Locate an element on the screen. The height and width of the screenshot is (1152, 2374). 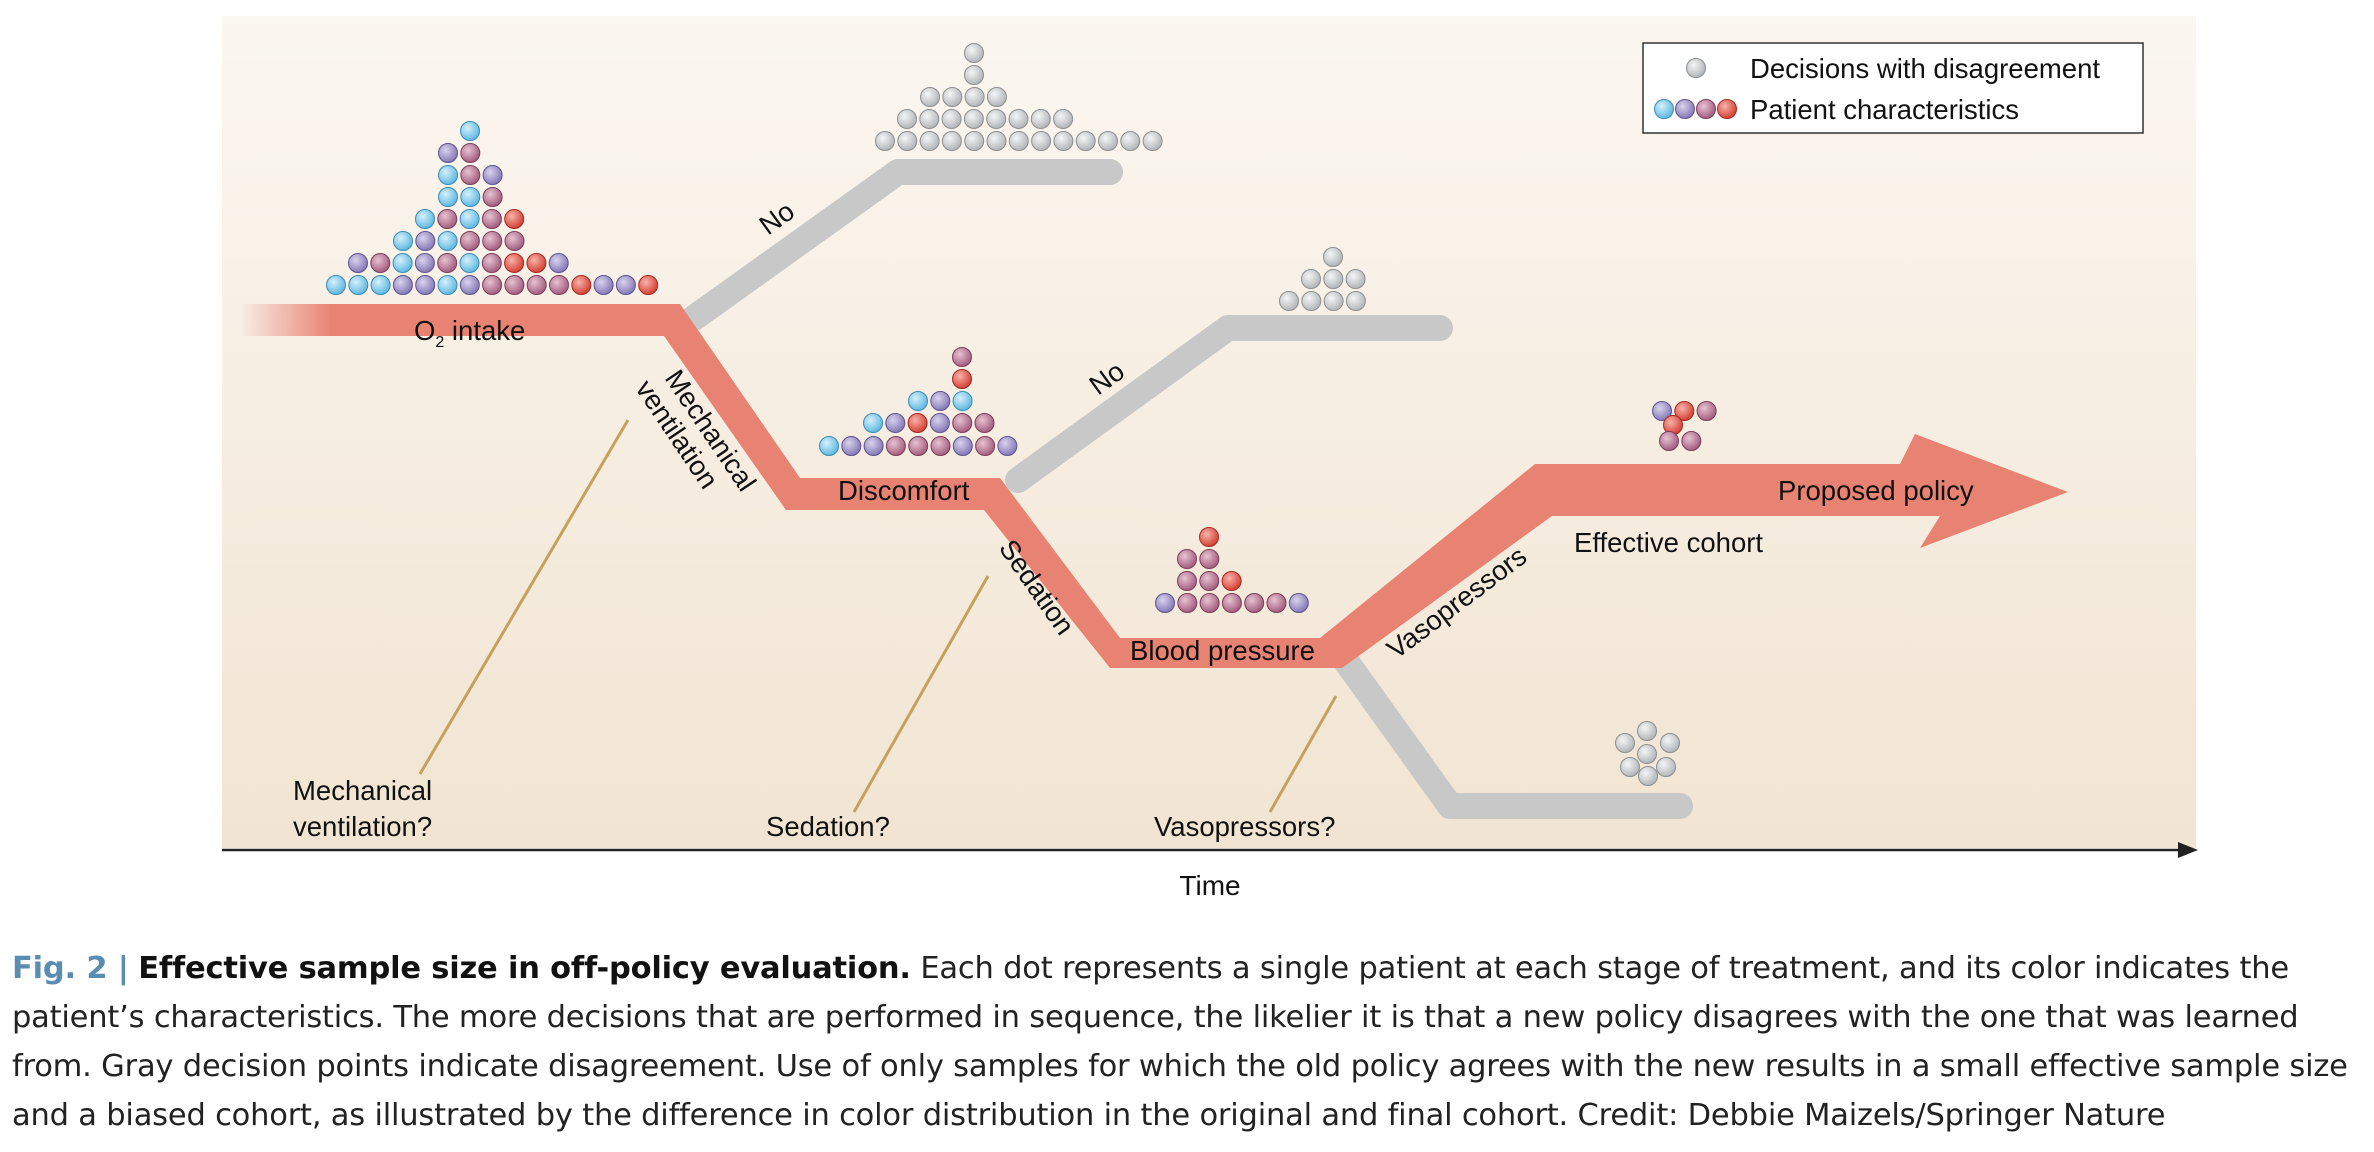
leader-line-mechanical is located at coordinates (524, 597).